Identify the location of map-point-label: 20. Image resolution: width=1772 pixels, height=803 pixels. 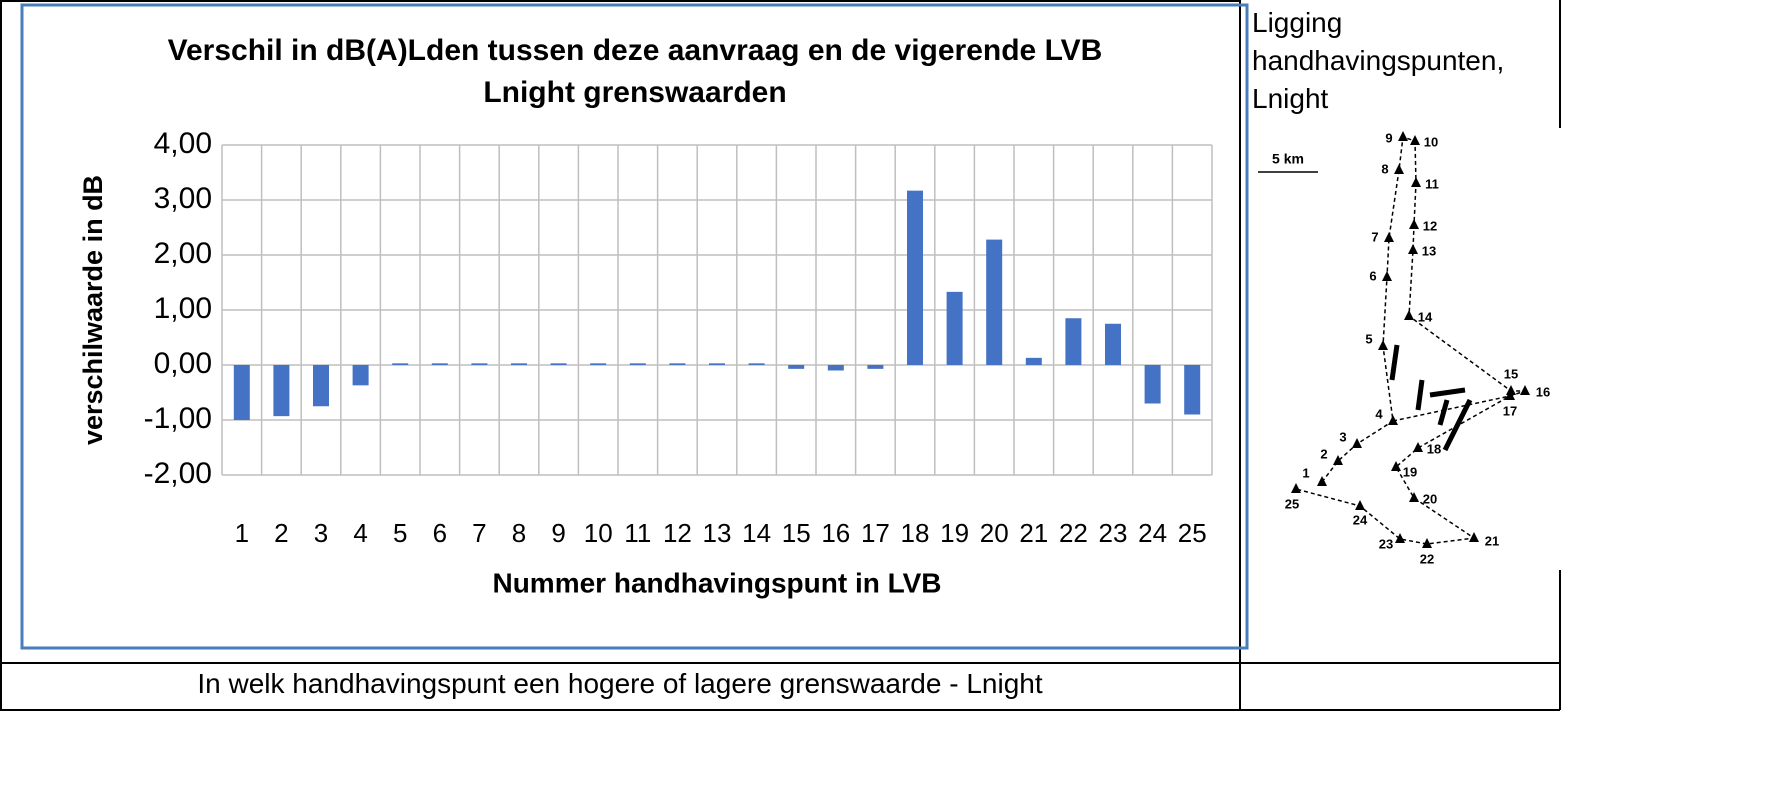
(1430, 498).